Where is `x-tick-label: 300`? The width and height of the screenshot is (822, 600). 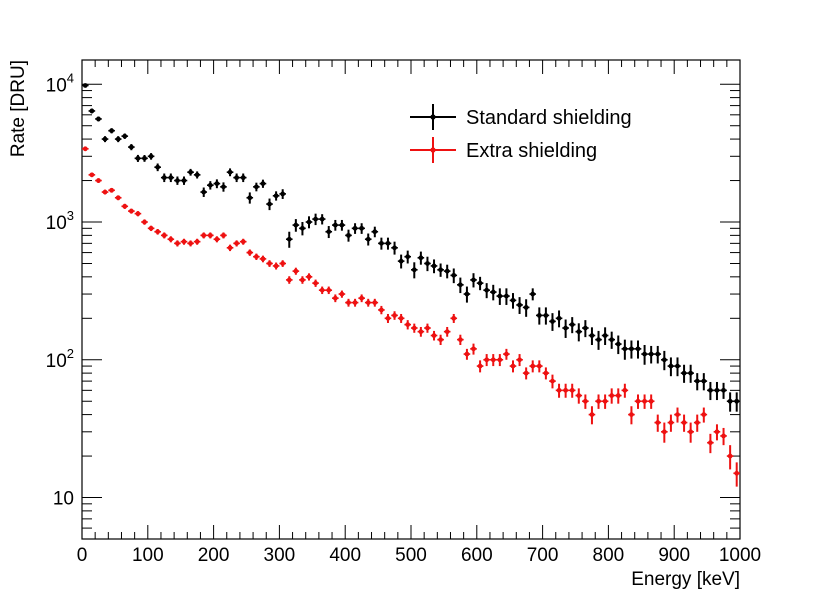 x-tick-label: 300 is located at coordinates (280, 555).